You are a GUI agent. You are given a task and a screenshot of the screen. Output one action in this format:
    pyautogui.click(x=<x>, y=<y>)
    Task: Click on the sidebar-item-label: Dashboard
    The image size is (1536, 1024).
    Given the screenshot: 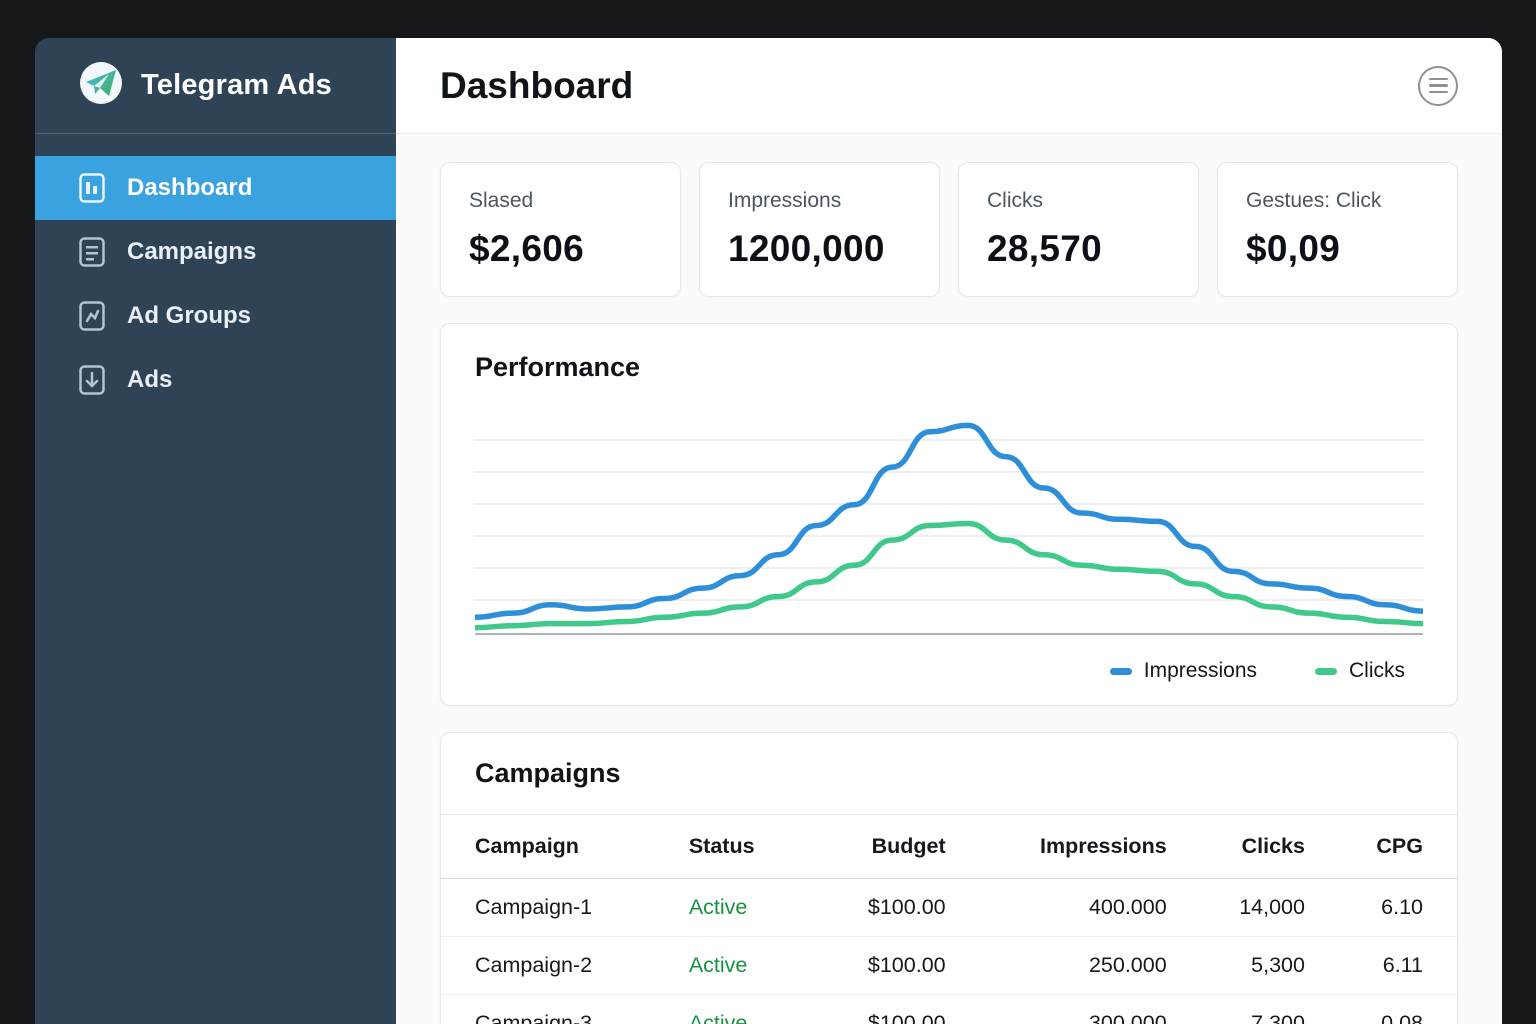 What is the action you would take?
    pyautogui.click(x=190, y=187)
    